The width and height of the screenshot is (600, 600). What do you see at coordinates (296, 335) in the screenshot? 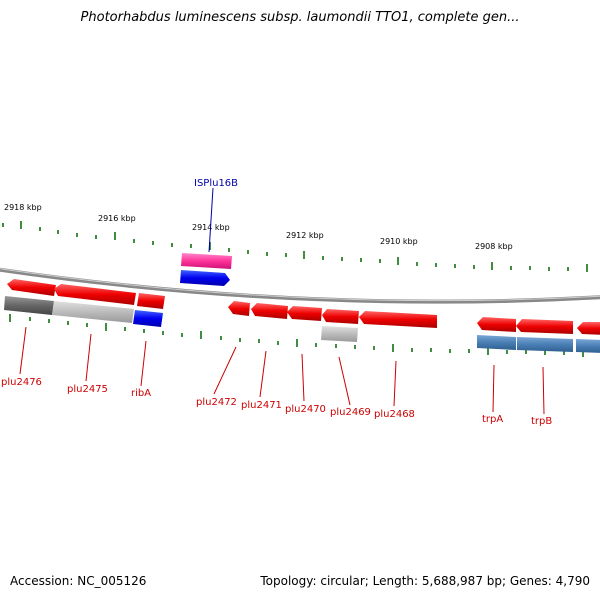
I see `inner-ruler` at bounding box center [296, 335].